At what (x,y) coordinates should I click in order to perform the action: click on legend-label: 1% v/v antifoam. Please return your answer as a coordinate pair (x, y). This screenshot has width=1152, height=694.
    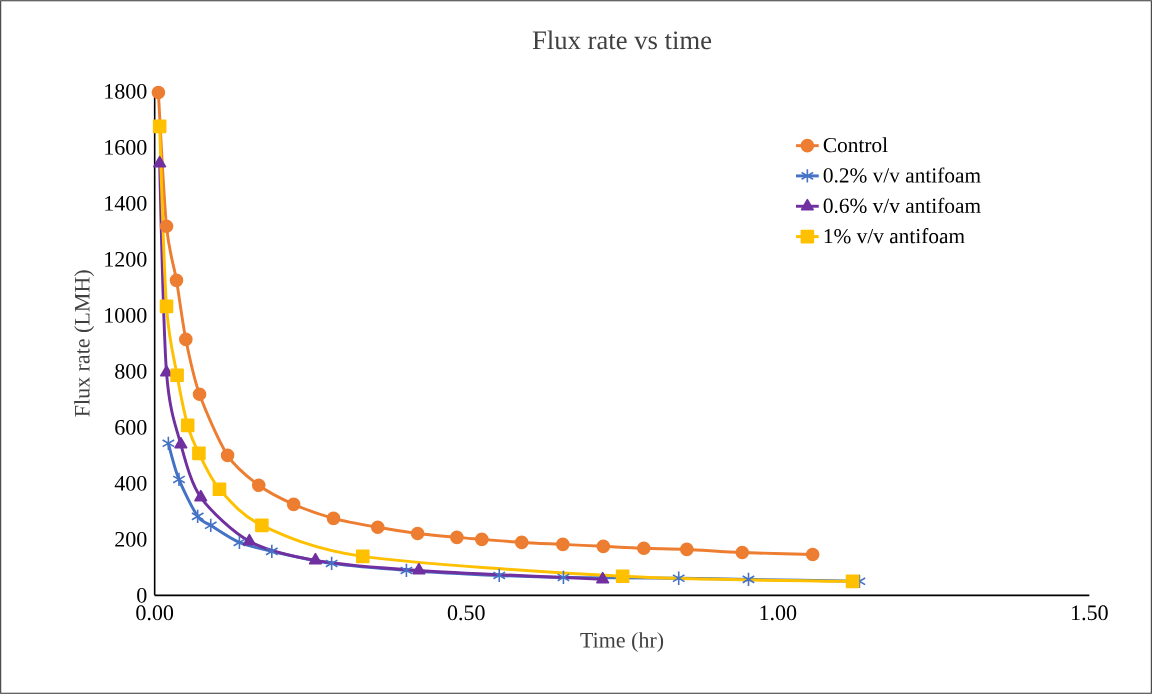
    Looking at the image, I should click on (894, 236).